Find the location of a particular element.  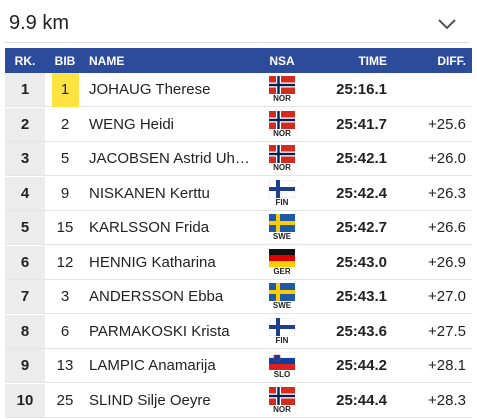

rank-cell: 3 is located at coordinates (25, 158).